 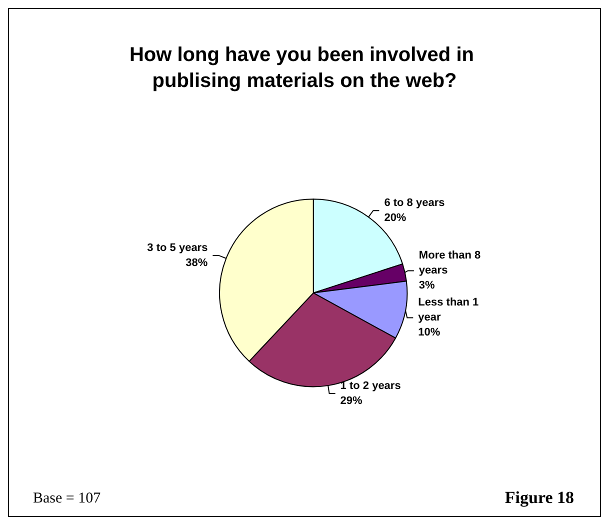 I want to click on chart-title: How long have you been involved in publising materials on the web?, so click(x=304, y=68).